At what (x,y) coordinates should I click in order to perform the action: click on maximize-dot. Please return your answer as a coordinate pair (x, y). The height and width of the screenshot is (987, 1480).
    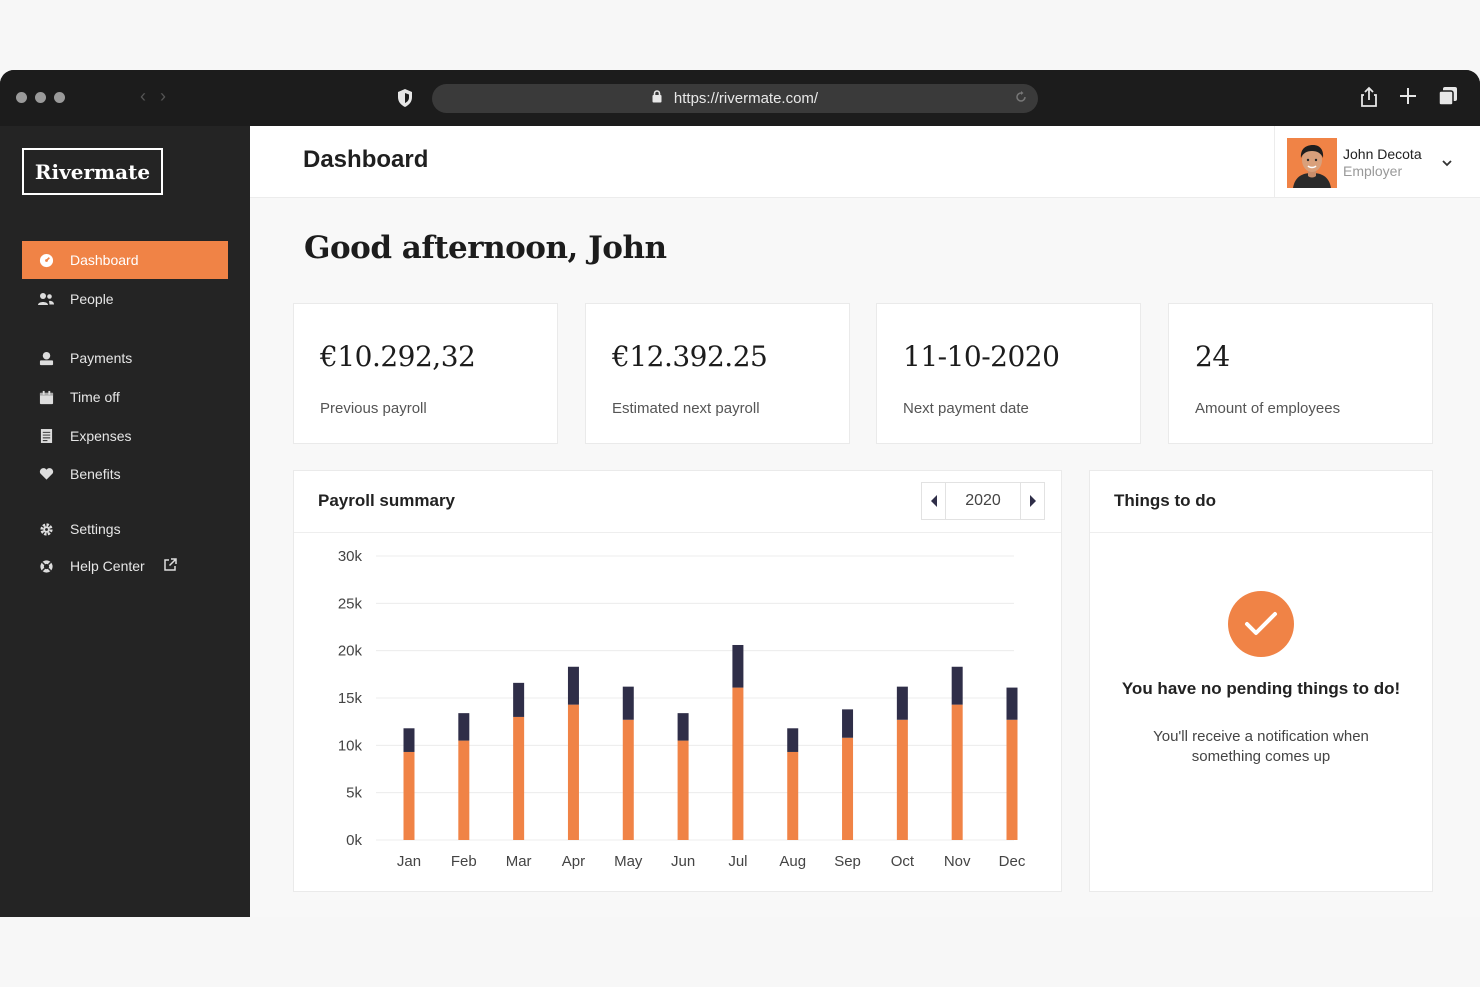
    Looking at the image, I should click on (59, 97).